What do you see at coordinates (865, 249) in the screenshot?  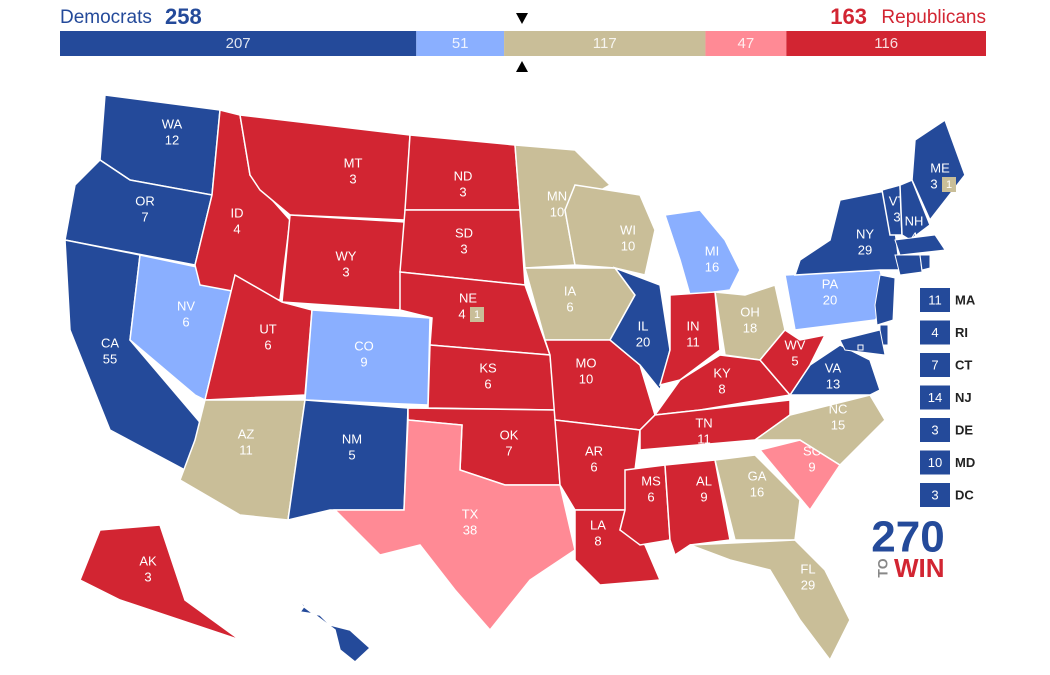 I see `state-votes: 29` at bounding box center [865, 249].